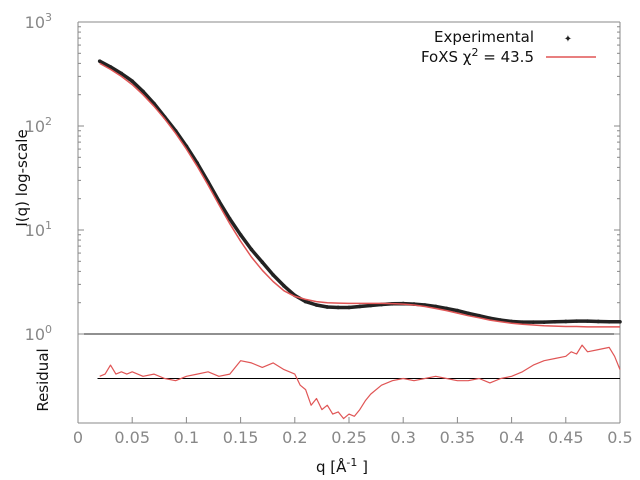 The width and height of the screenshot is (640, 480). I want to click on legend-fit-sup: 2, so click(474, 52).